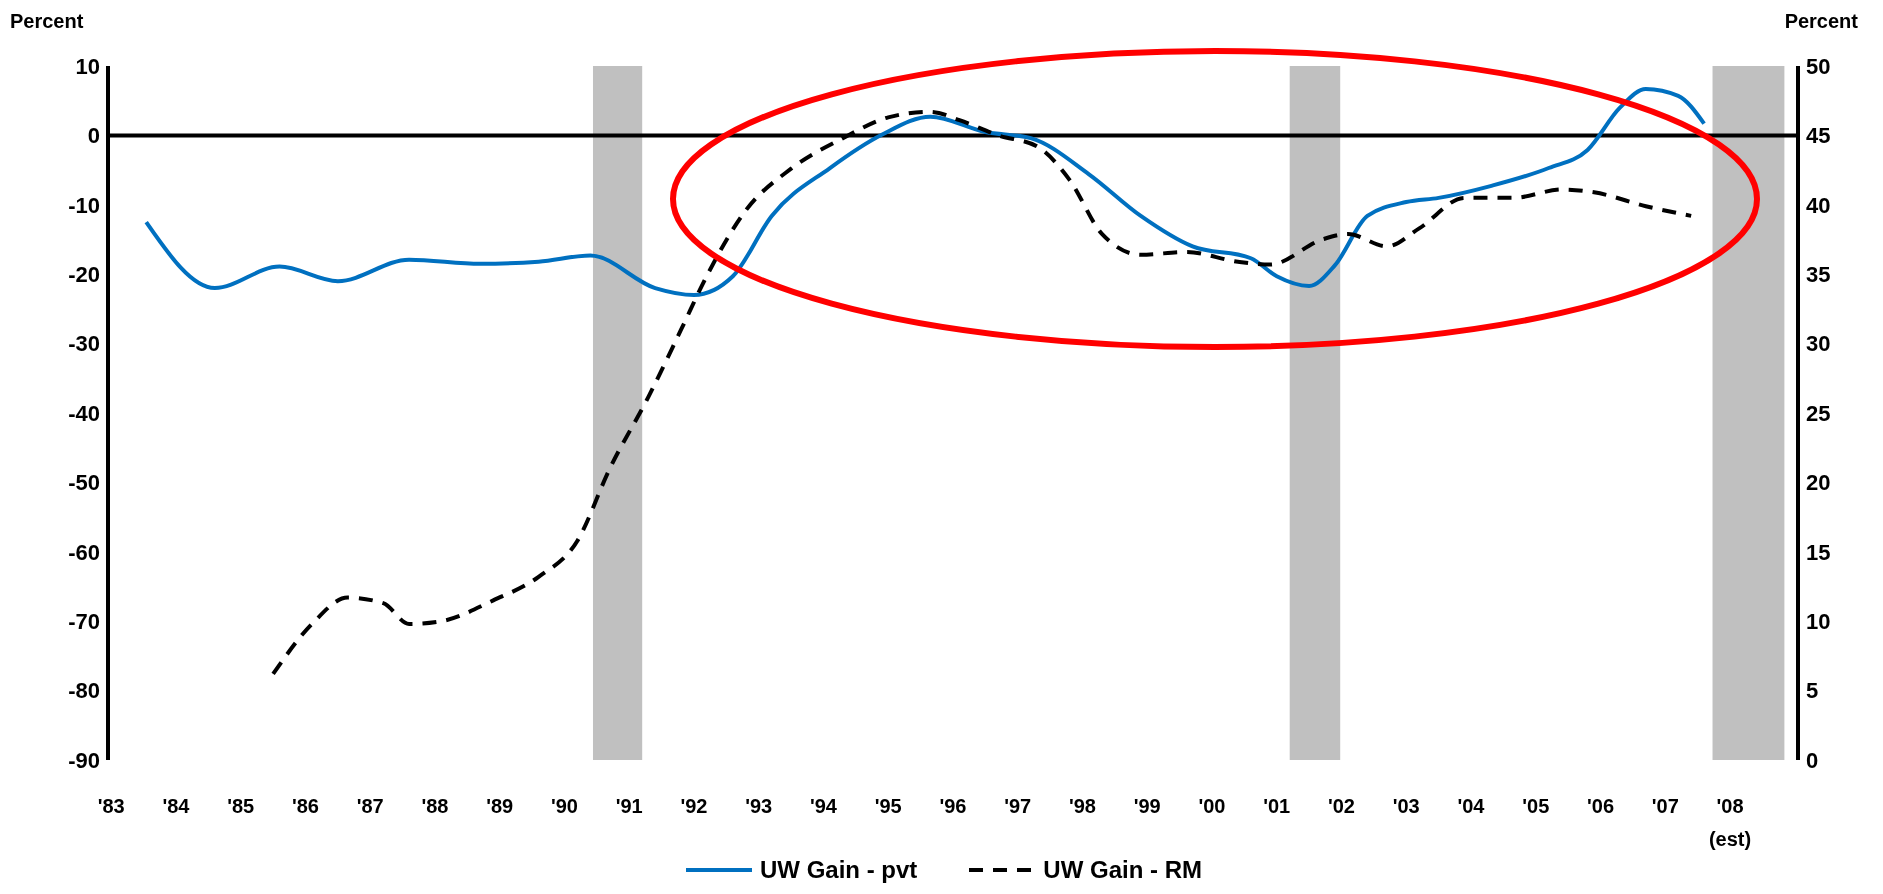  Describe the element at coordinates (1147, 806) in the screenshot. I see `x-tick-label: '99` at that location.